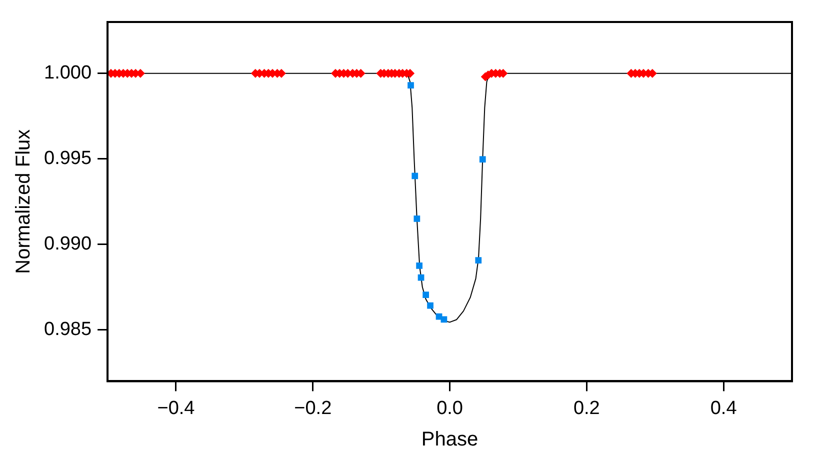  Describe the element at coordinates (449, 408) in the screenshot. I see `x-tick-label: 0.0` at that location.